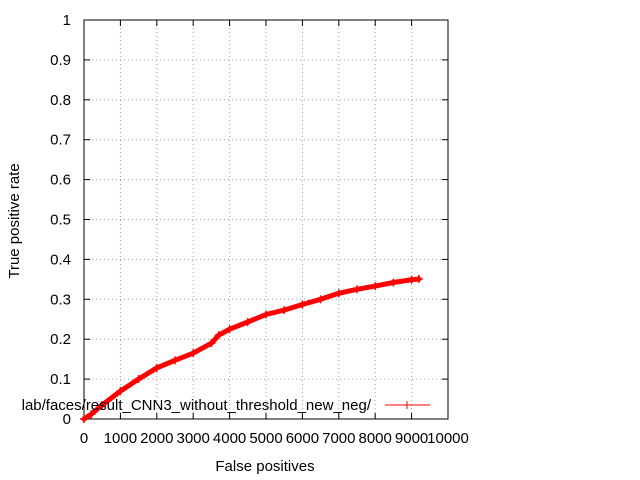 The height and width of the screenshot is (480, 640). What do you see at coordinates (67, 20) in the screenshot?
I see `y-tick-label: 1` at bounding box center [67, 20].